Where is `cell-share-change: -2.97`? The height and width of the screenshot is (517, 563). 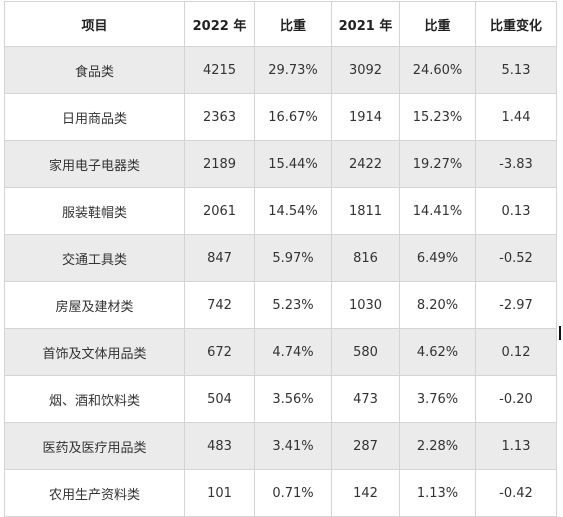 cell-share-change: -2.97 is located at coordinates (516, 305).